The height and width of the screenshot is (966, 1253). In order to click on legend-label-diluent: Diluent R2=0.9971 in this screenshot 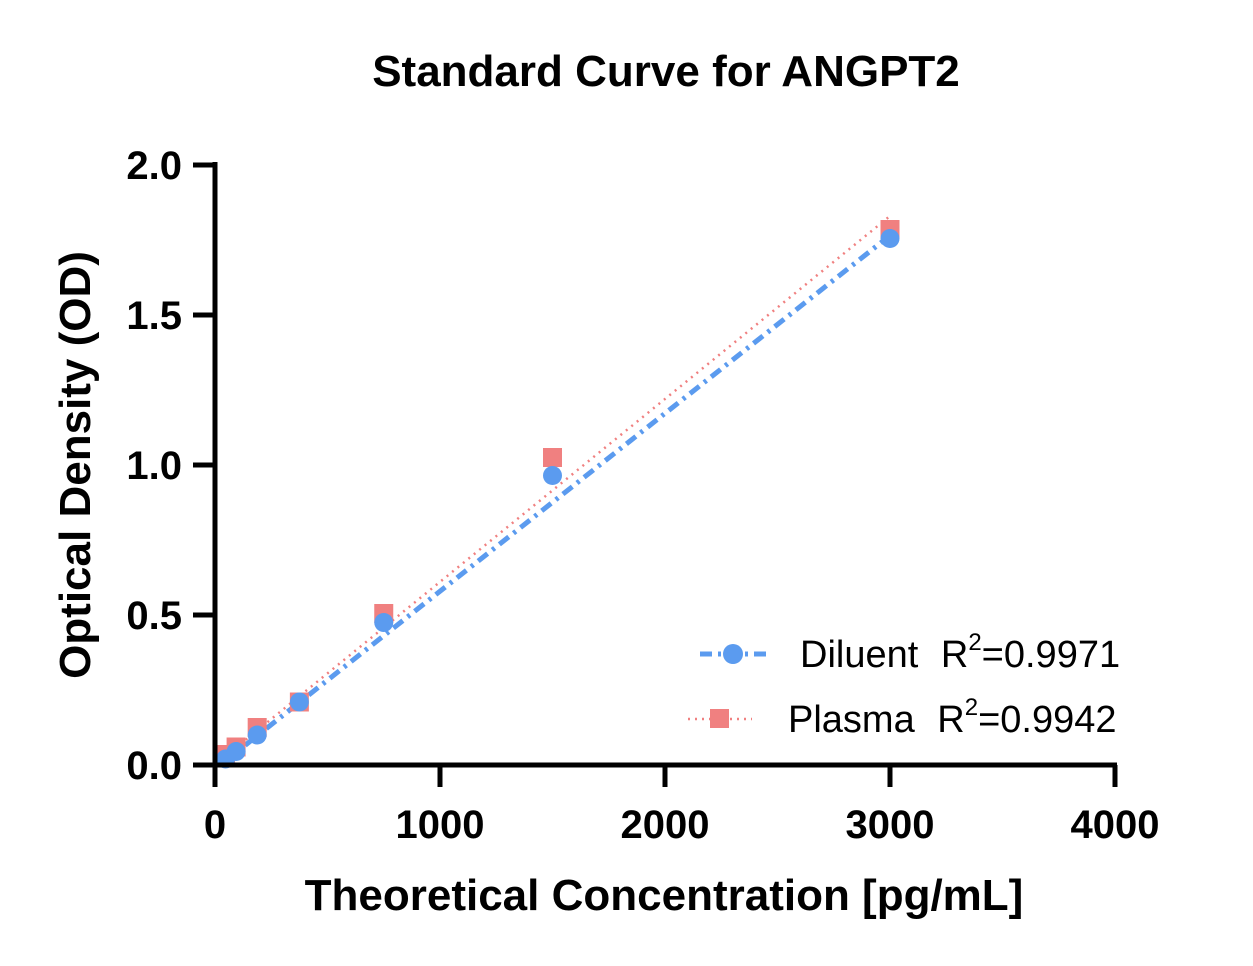, I will do `click(960, 652)`.